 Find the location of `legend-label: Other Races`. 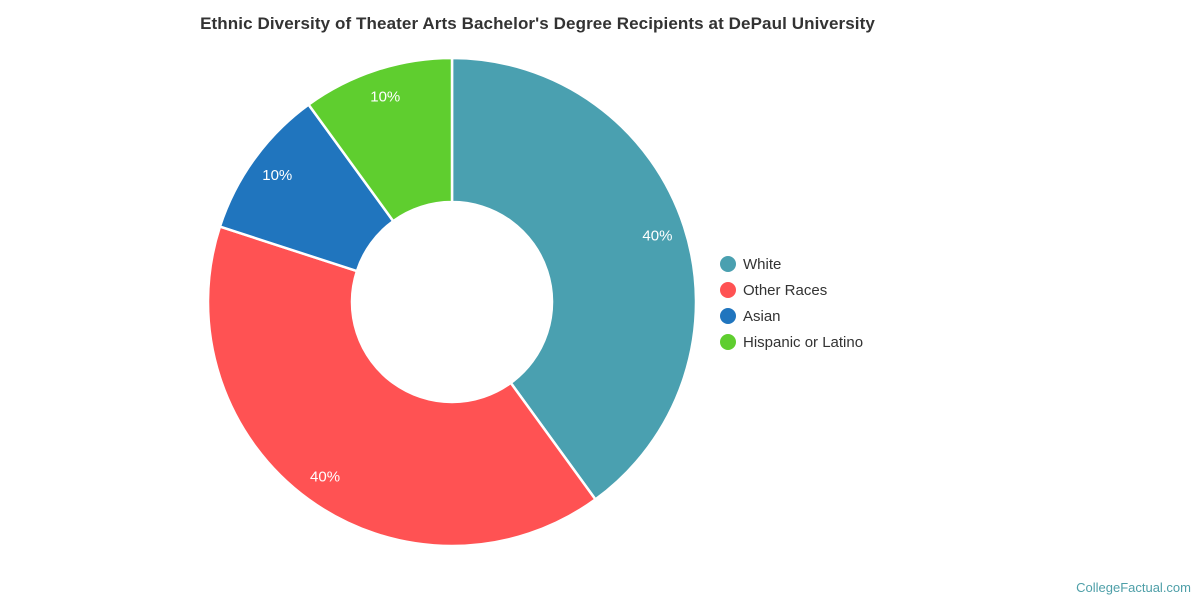

legend-label: Other Races is located at coordinates (785, 290).